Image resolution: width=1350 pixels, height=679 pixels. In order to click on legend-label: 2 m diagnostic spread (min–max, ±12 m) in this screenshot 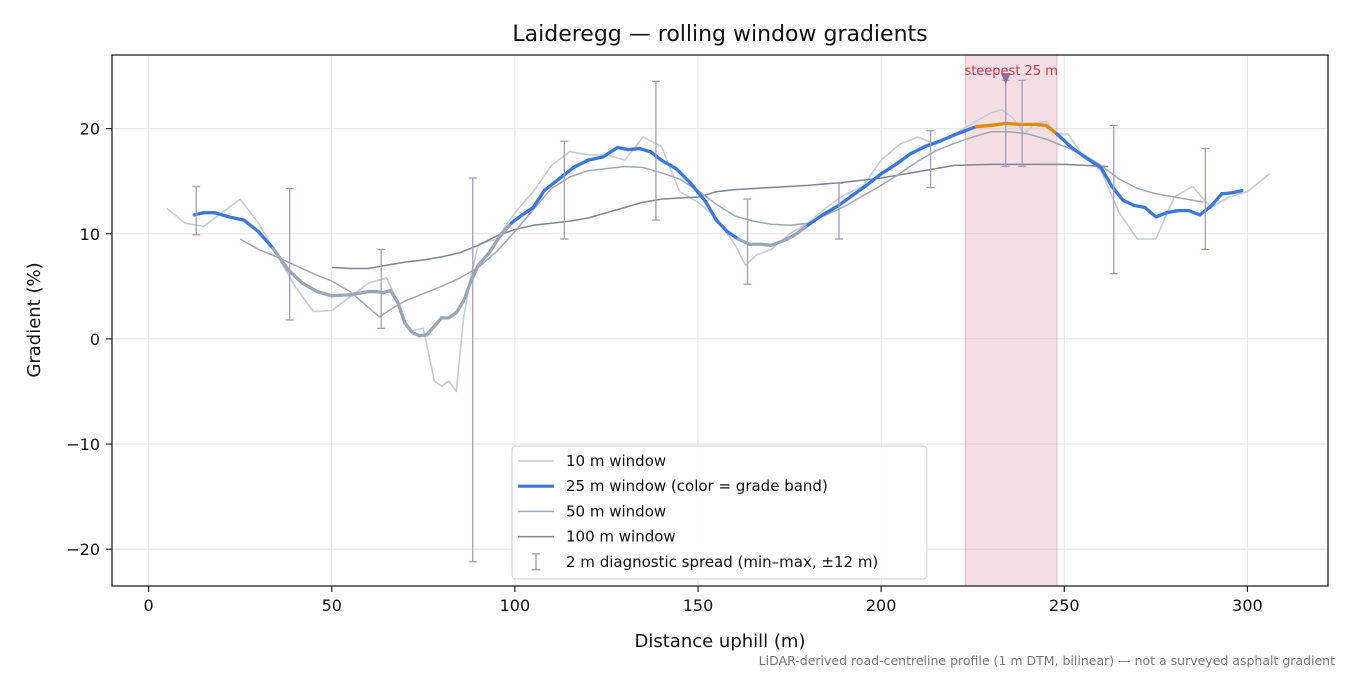, I will do `click(722, 562)`.